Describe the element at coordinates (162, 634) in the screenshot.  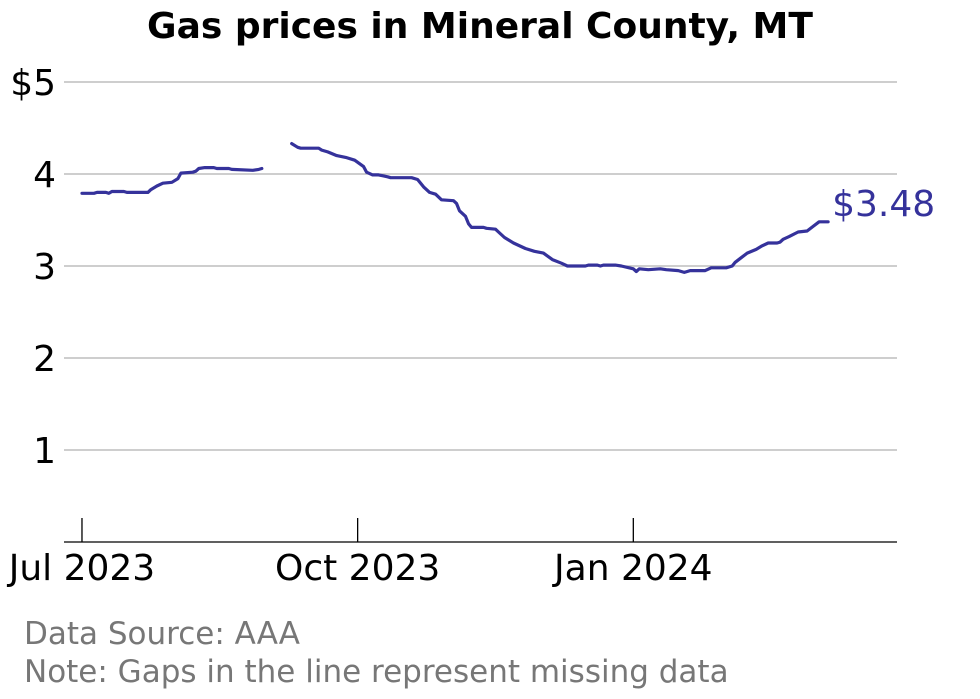
I see `data-source-note: Data Source: AAA` at that location.